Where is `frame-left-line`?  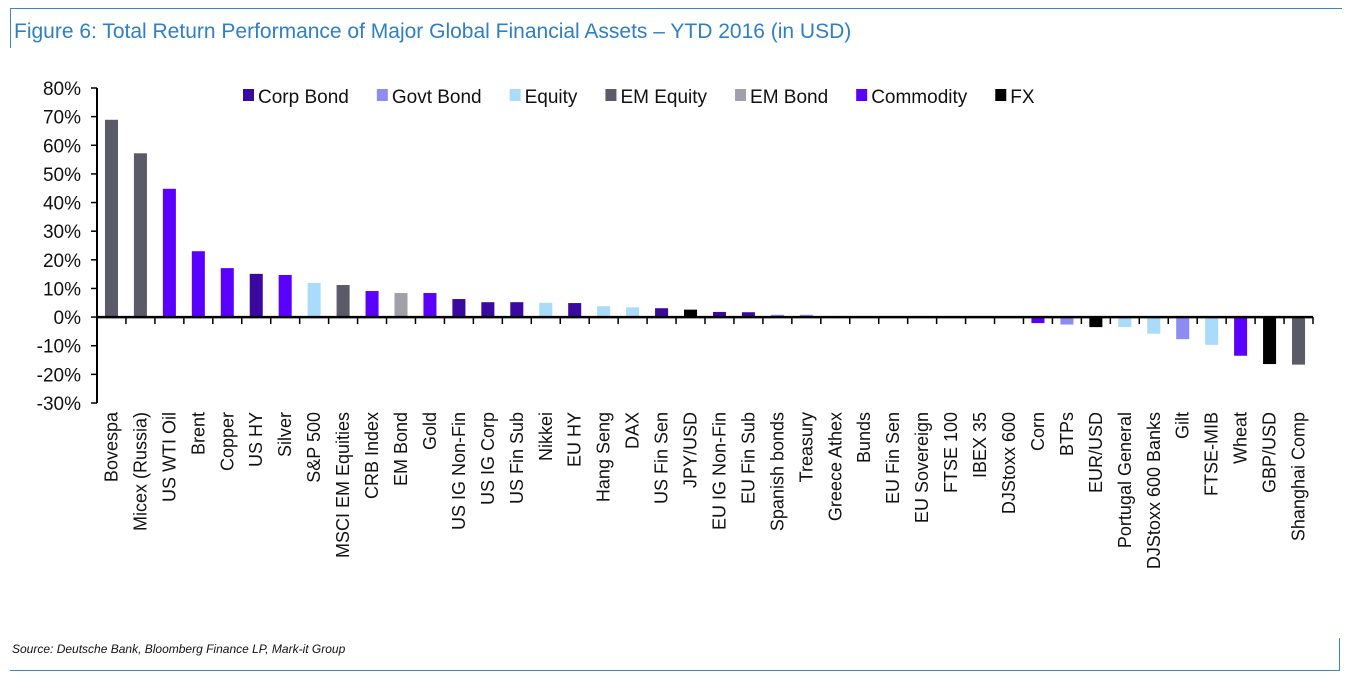
frame-left-line is located at coordinates (10, 28).